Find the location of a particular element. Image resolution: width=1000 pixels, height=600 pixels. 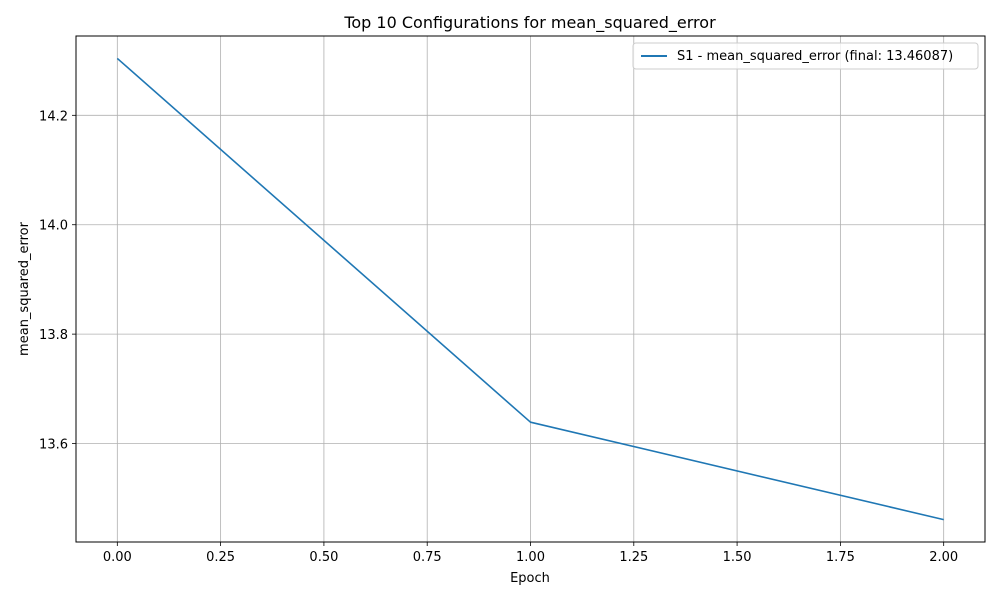

x-axis-ticks: 0.00 0.25 0.50 0.75 1.00 1.25 1.50 1.75 2.00 is located at coordinates (530, 553).